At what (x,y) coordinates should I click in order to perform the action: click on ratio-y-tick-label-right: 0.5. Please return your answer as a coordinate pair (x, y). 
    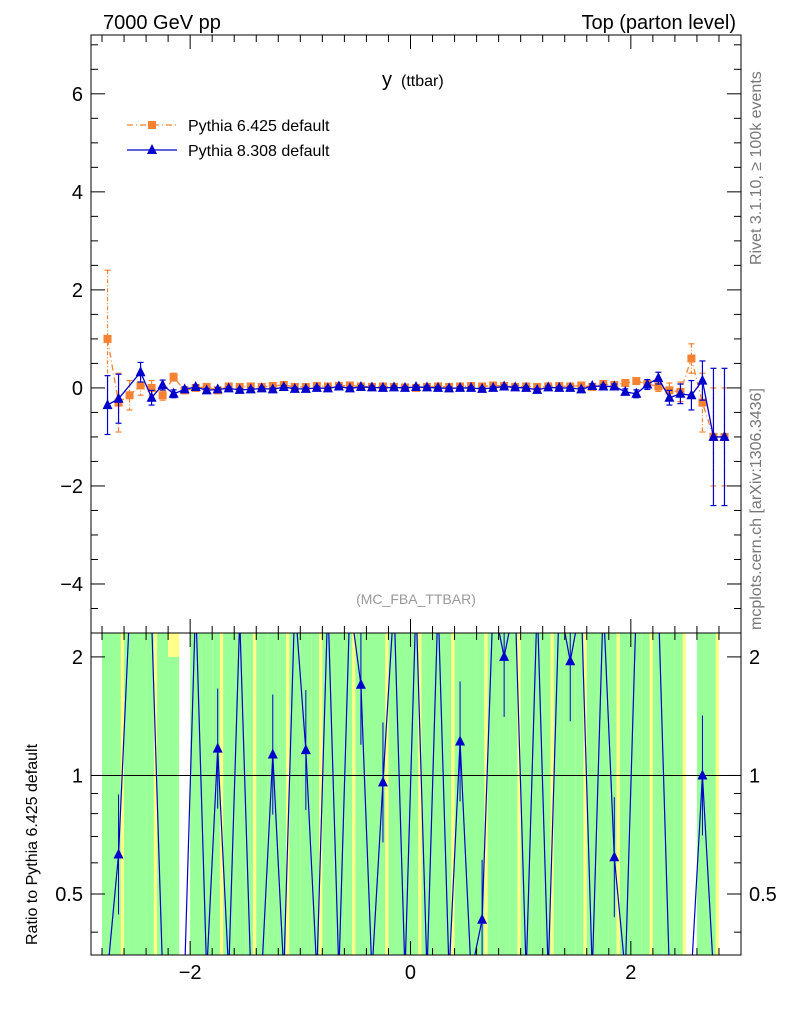
    Looking at the image, I should click on (763, 895).